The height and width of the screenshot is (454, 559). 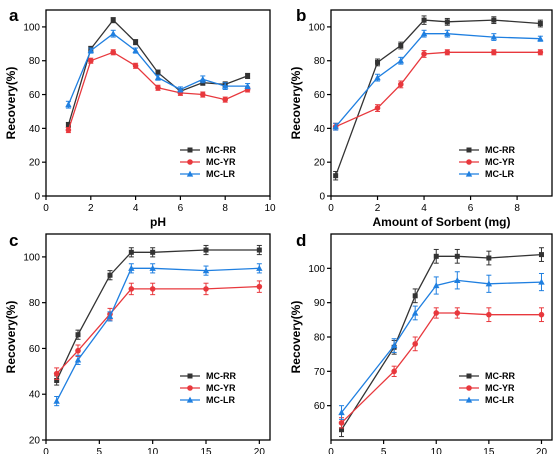 What do you see at coordinates (489, 450) in the screenshot?
I see `x-tick-label: 15` at bounding box center [489, 450].